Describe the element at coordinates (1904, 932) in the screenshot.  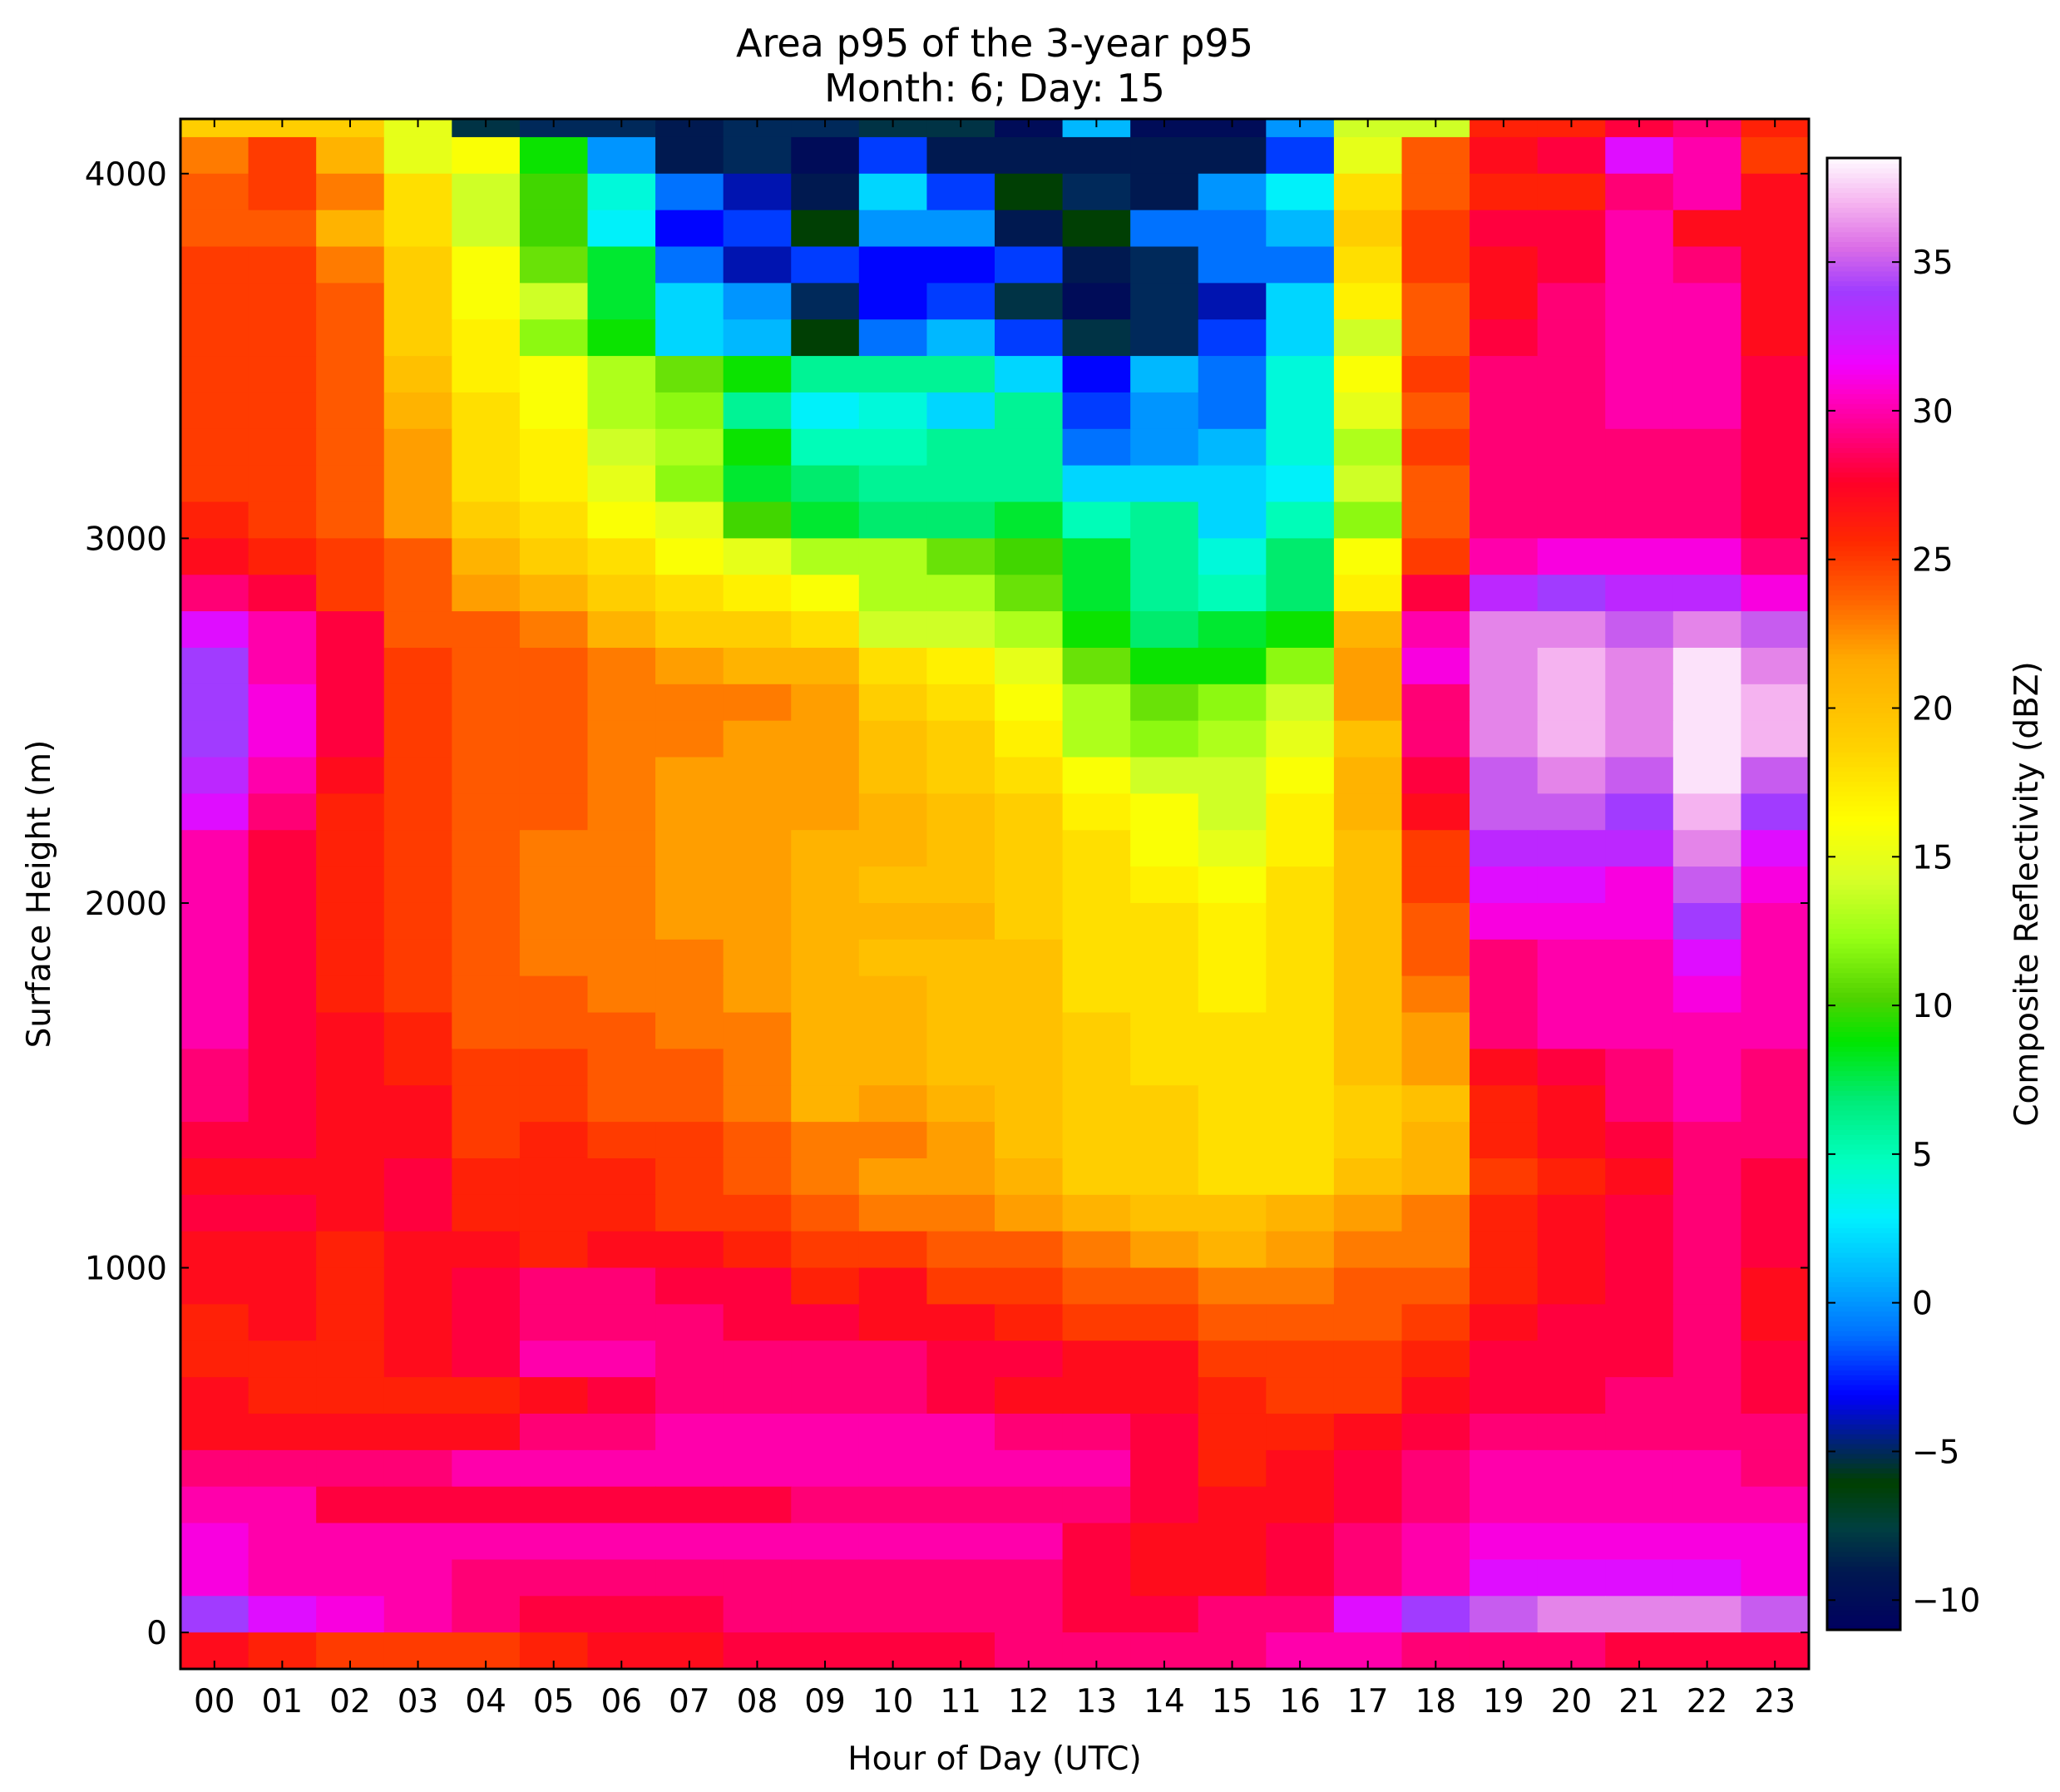
I see `colorbar-ticks: −10 −5 0 5 10 15 20 25 30 35` at that location.